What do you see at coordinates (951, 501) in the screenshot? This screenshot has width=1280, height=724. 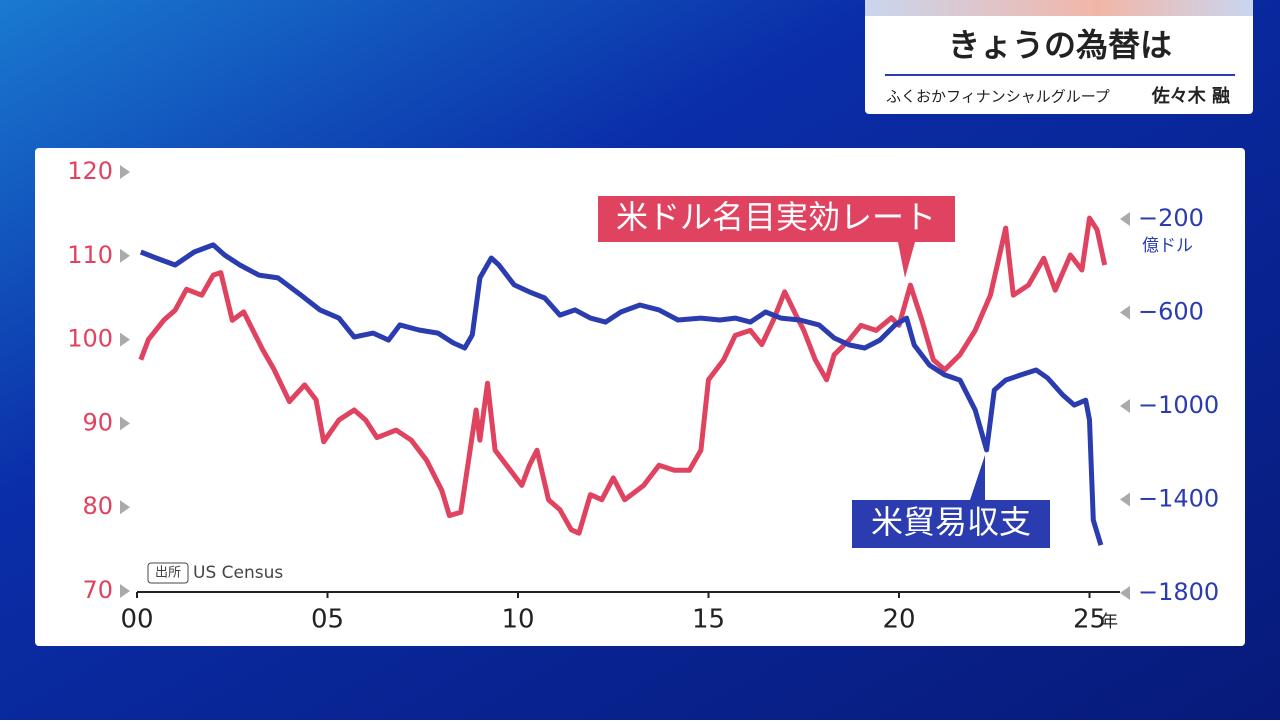 I see `blue-callout` at bounding box center [951, 501].